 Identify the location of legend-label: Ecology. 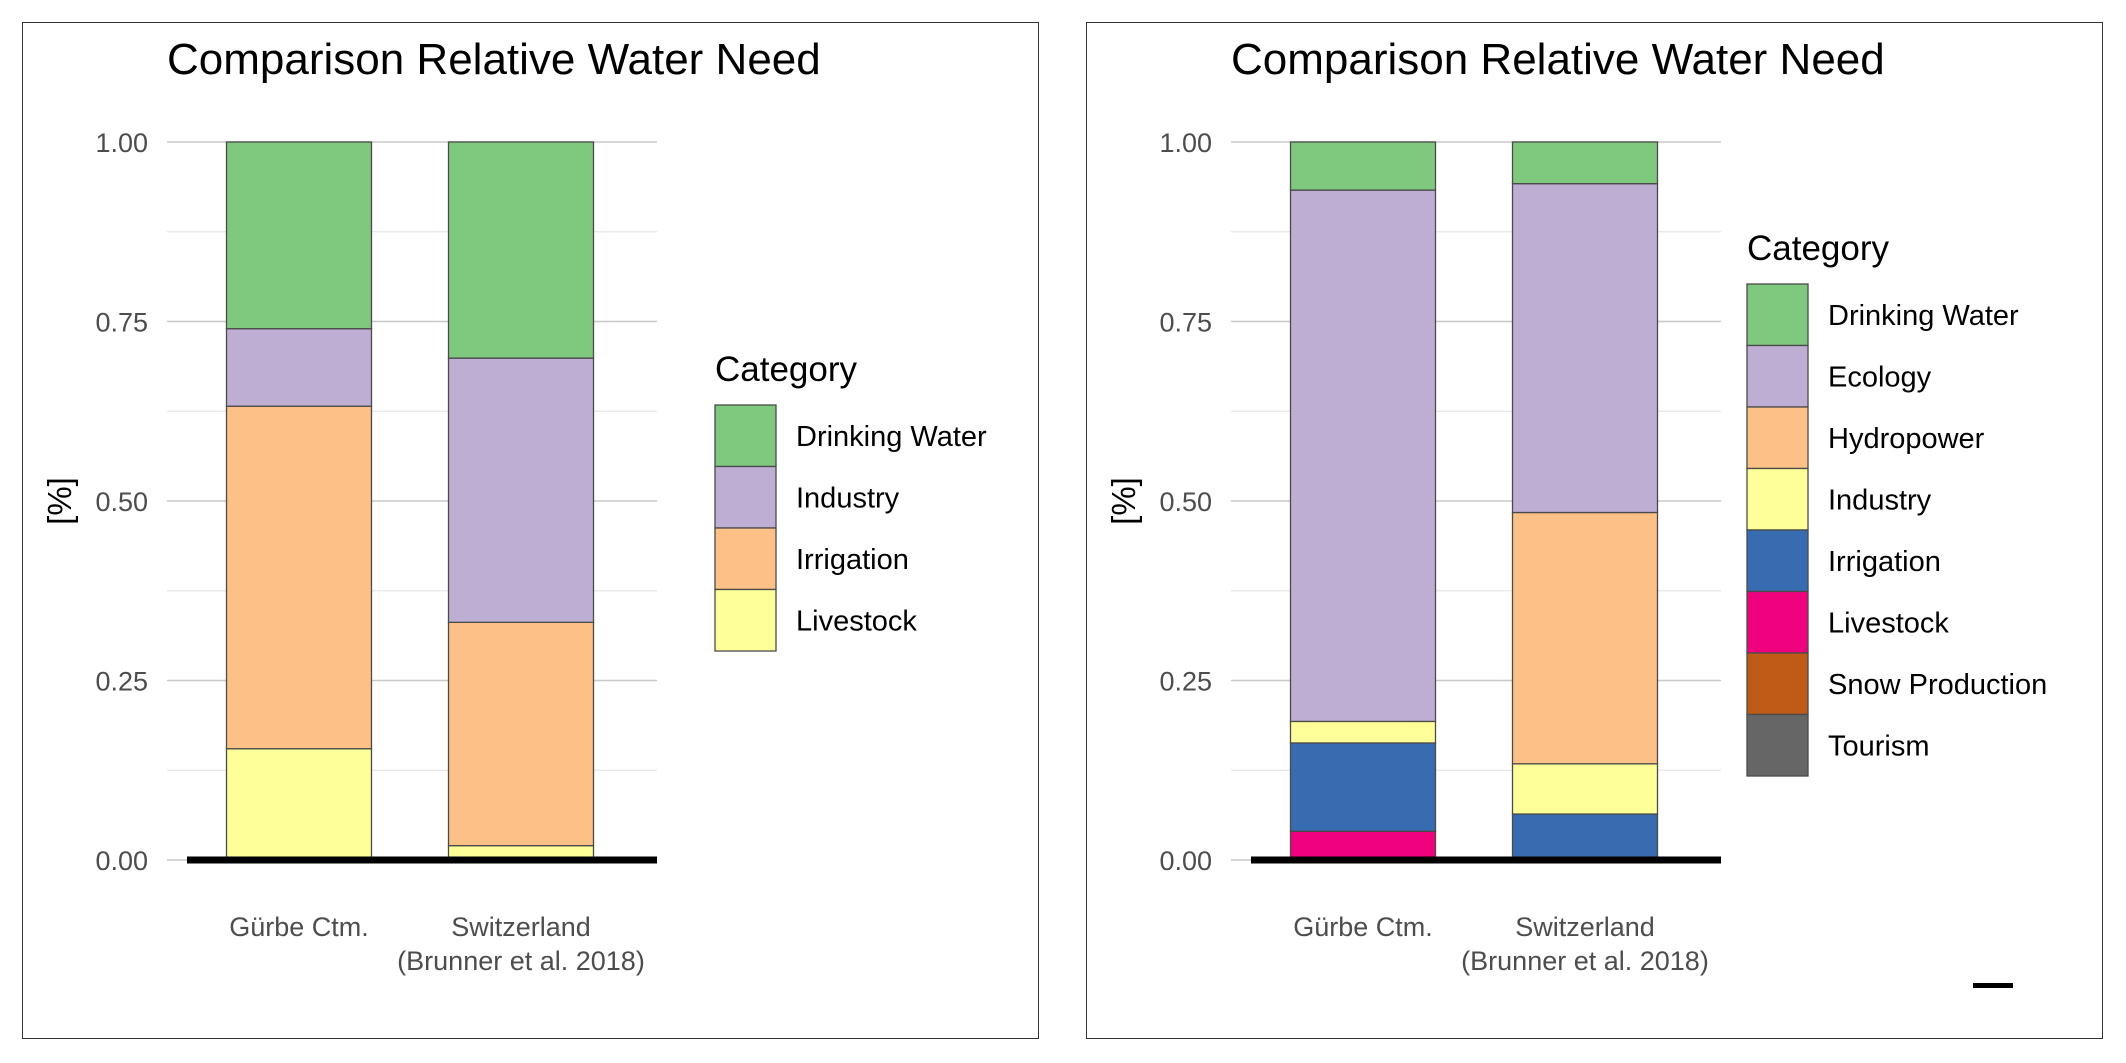
(1880, 377).